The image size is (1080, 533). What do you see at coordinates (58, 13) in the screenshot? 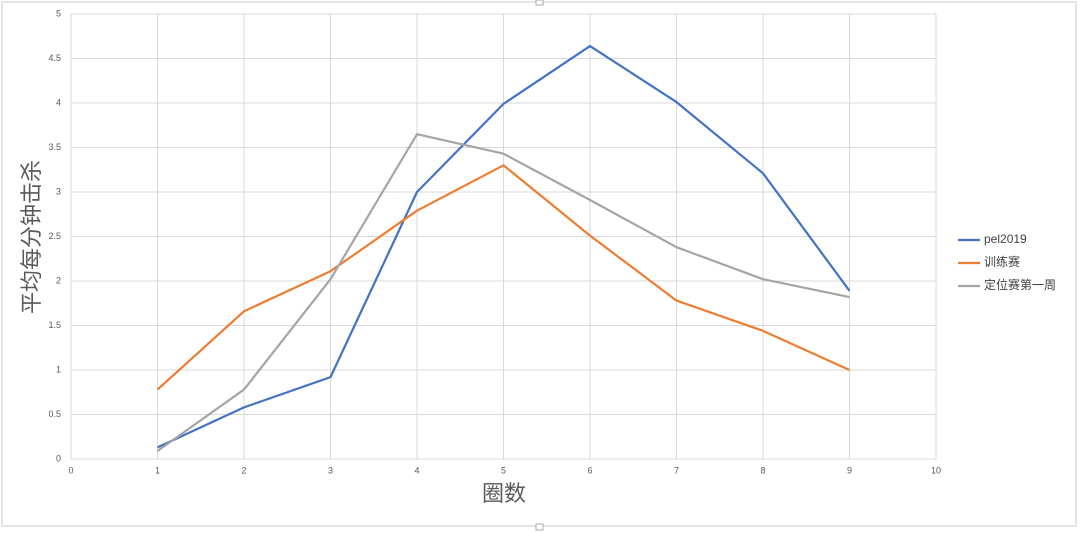
I see `y-tick-label: 5` at bounding box center [58, 13].